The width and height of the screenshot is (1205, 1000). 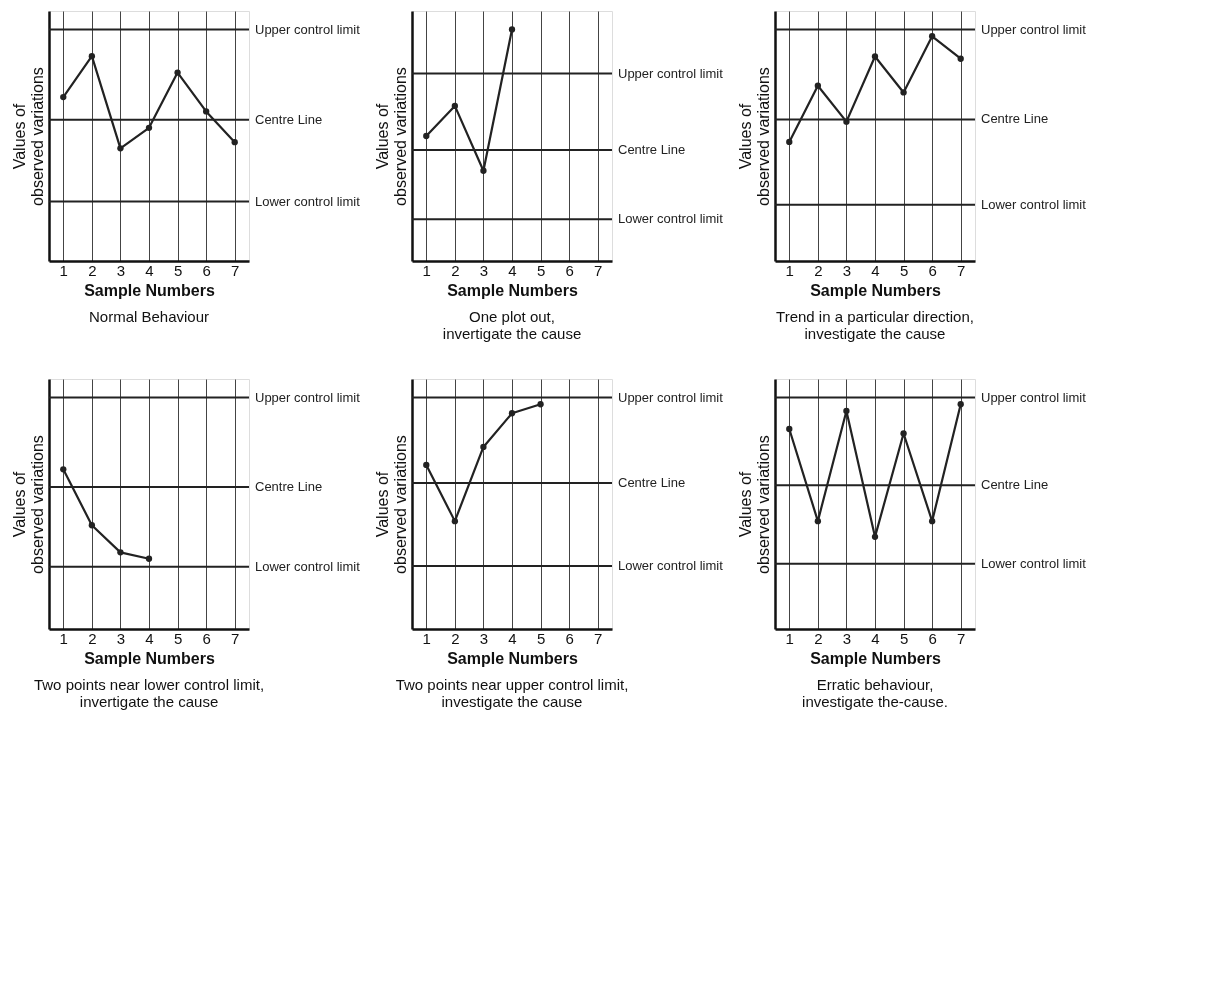 I want to click on text: Trend in a particular direction, investigate the cause, so click(x=875, y=325).